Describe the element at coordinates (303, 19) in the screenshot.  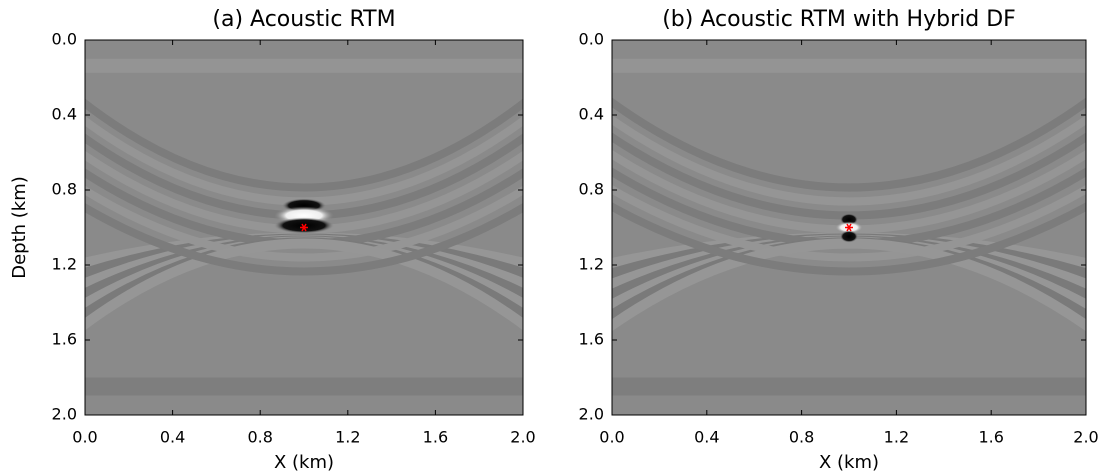
I see `chart-title: (a) Acoustic RTM` at that location.